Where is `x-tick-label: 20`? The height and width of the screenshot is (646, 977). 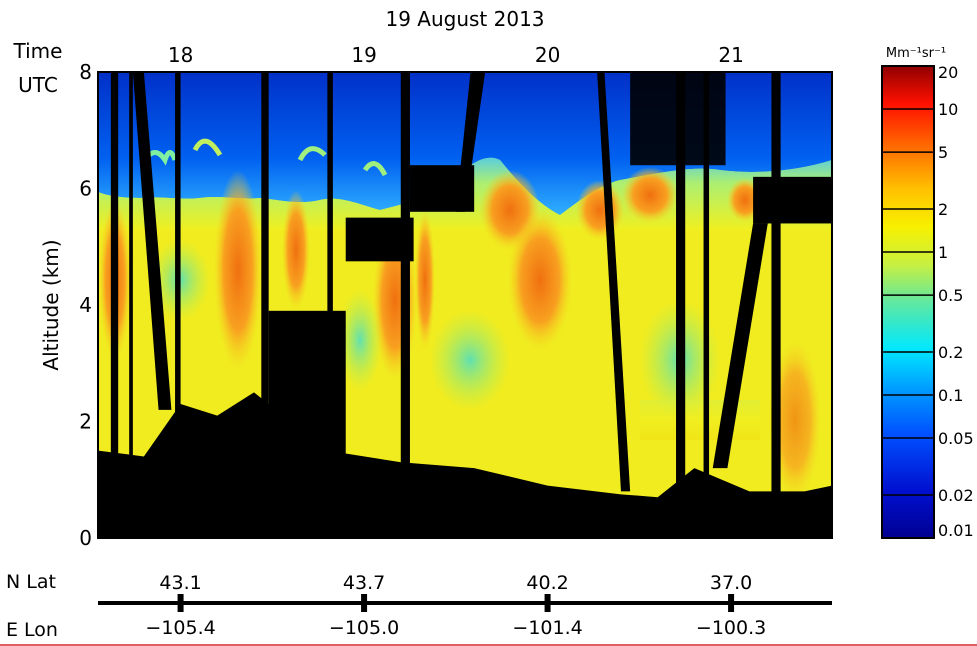
x-tick-label: 20 is located at coordinates (547, 55).